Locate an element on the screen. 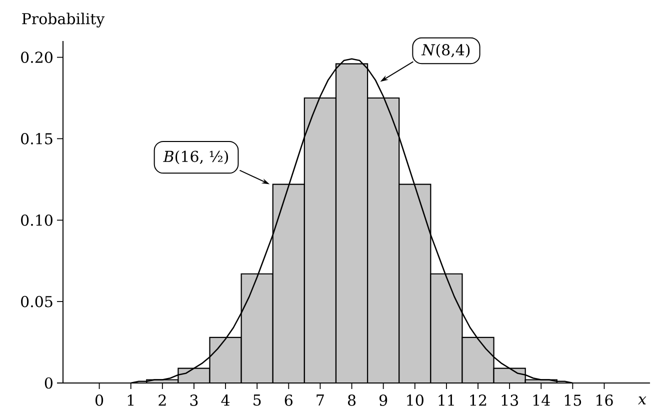 Image resolution: width=651 pixels, height=416 pixels. annotation: N(8,4) is located at coordinates (445, 51).